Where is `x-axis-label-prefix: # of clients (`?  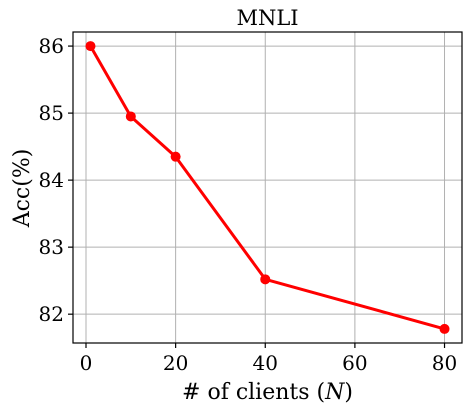
x-axis-label-prefix: # of clients ( is located at coordinates (253, 392).